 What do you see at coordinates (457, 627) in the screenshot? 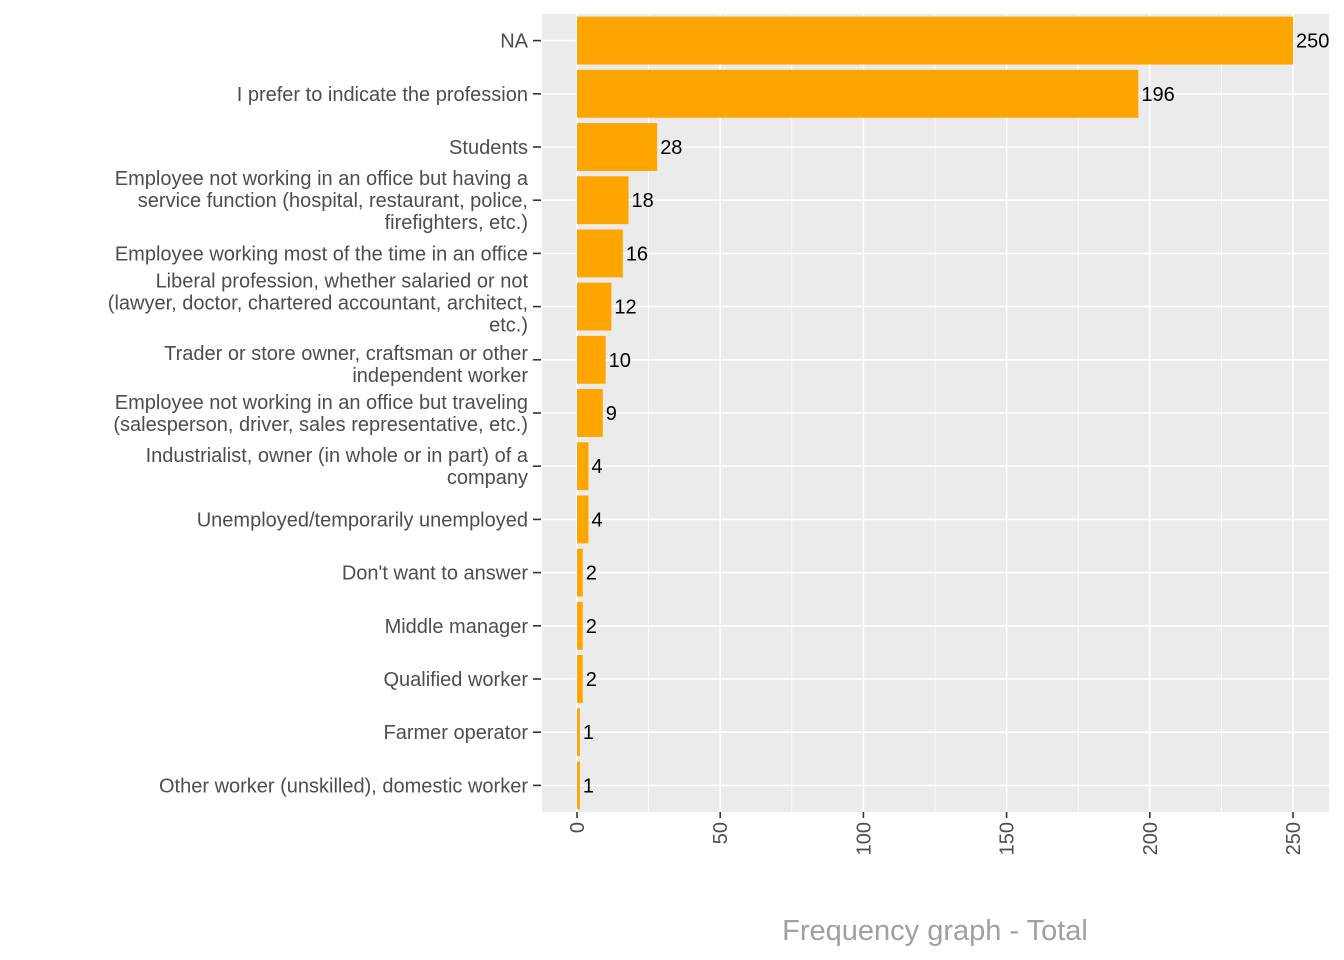
I see `y-category-label: Middle manager` at bounding box center [457, 627].